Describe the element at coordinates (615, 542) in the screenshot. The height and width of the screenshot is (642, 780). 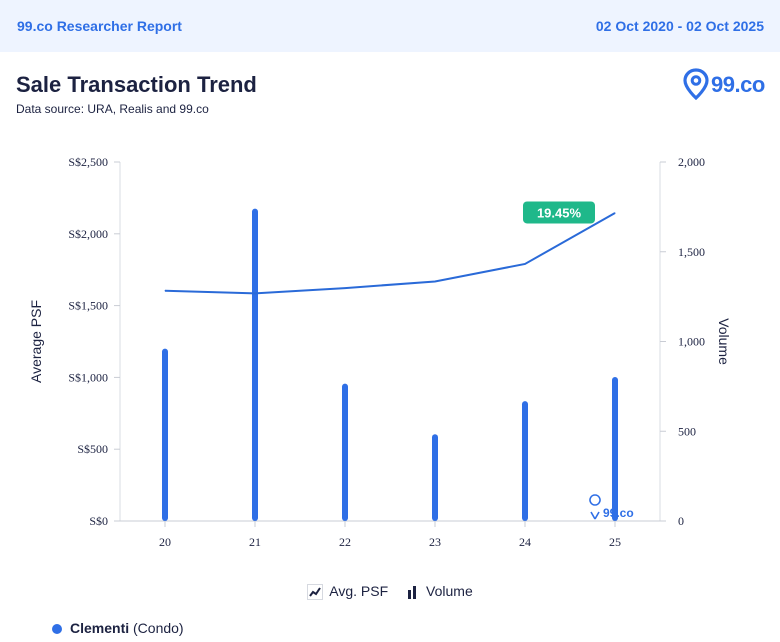
I see `x-tick-label: 25` at that location.